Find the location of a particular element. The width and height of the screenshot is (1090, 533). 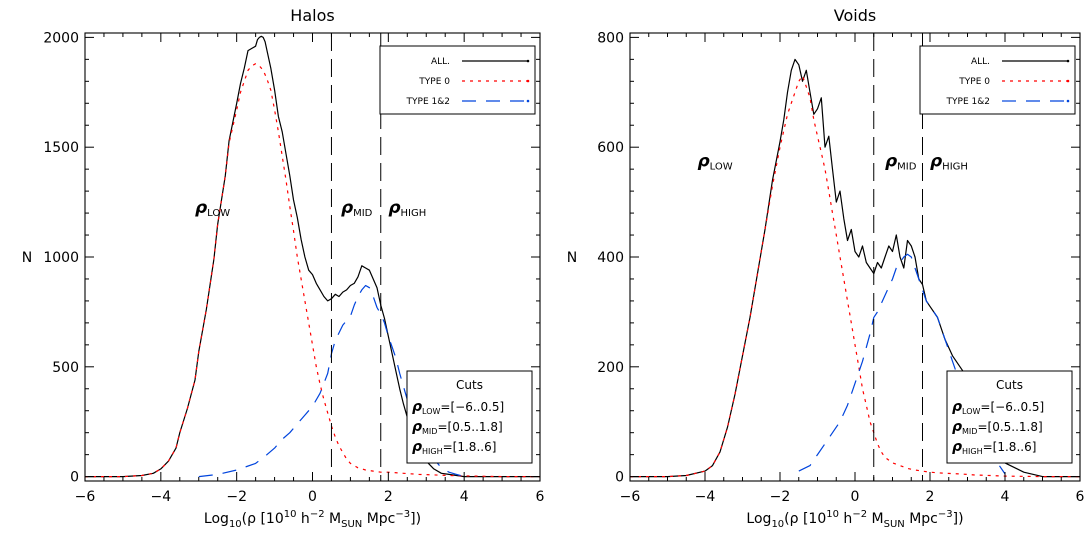

x-axis-label: Log10(ρ [1010 h−2 MSUN Mpc−3]) is located at coordinates (854, 519).